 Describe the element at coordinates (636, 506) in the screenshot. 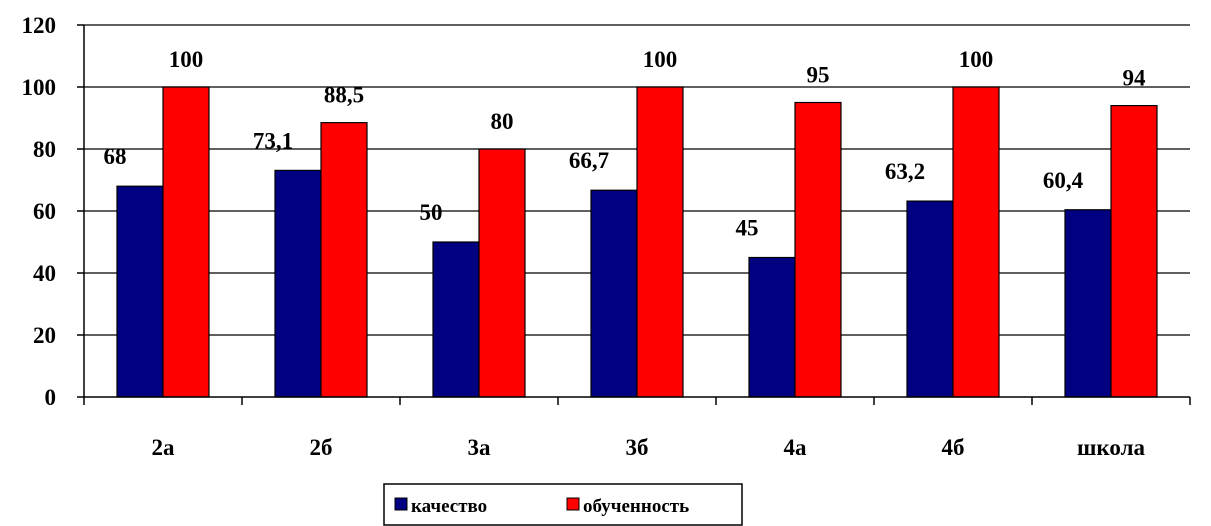

I see `legend-label-obuchennost: обученность` at that location.